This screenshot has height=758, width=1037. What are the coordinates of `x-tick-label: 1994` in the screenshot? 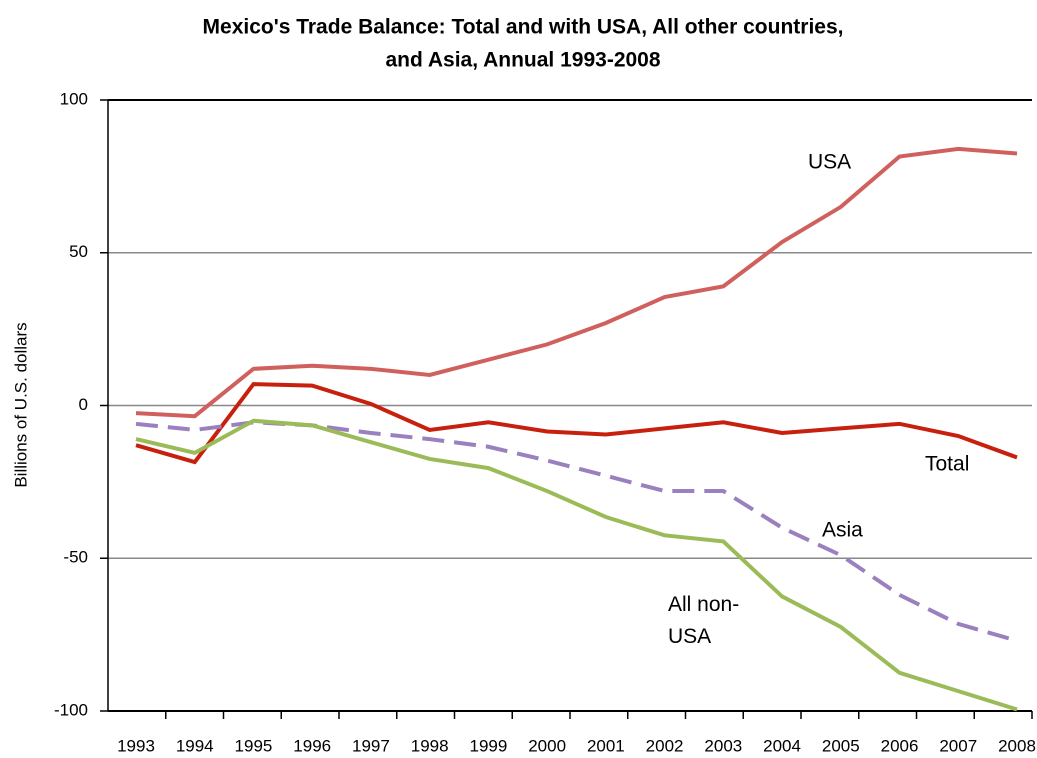 It's located at (195, 745).